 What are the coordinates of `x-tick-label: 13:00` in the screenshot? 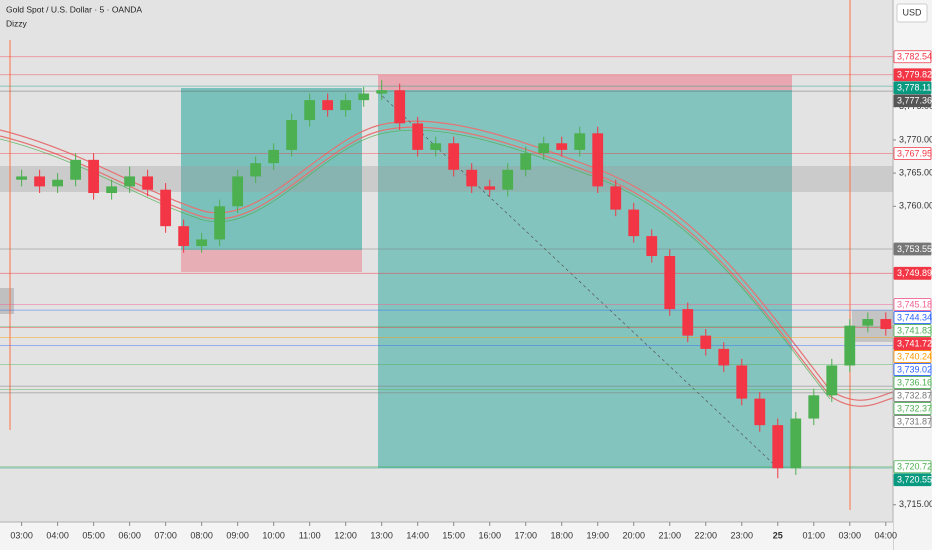 It's located at (381, 535).